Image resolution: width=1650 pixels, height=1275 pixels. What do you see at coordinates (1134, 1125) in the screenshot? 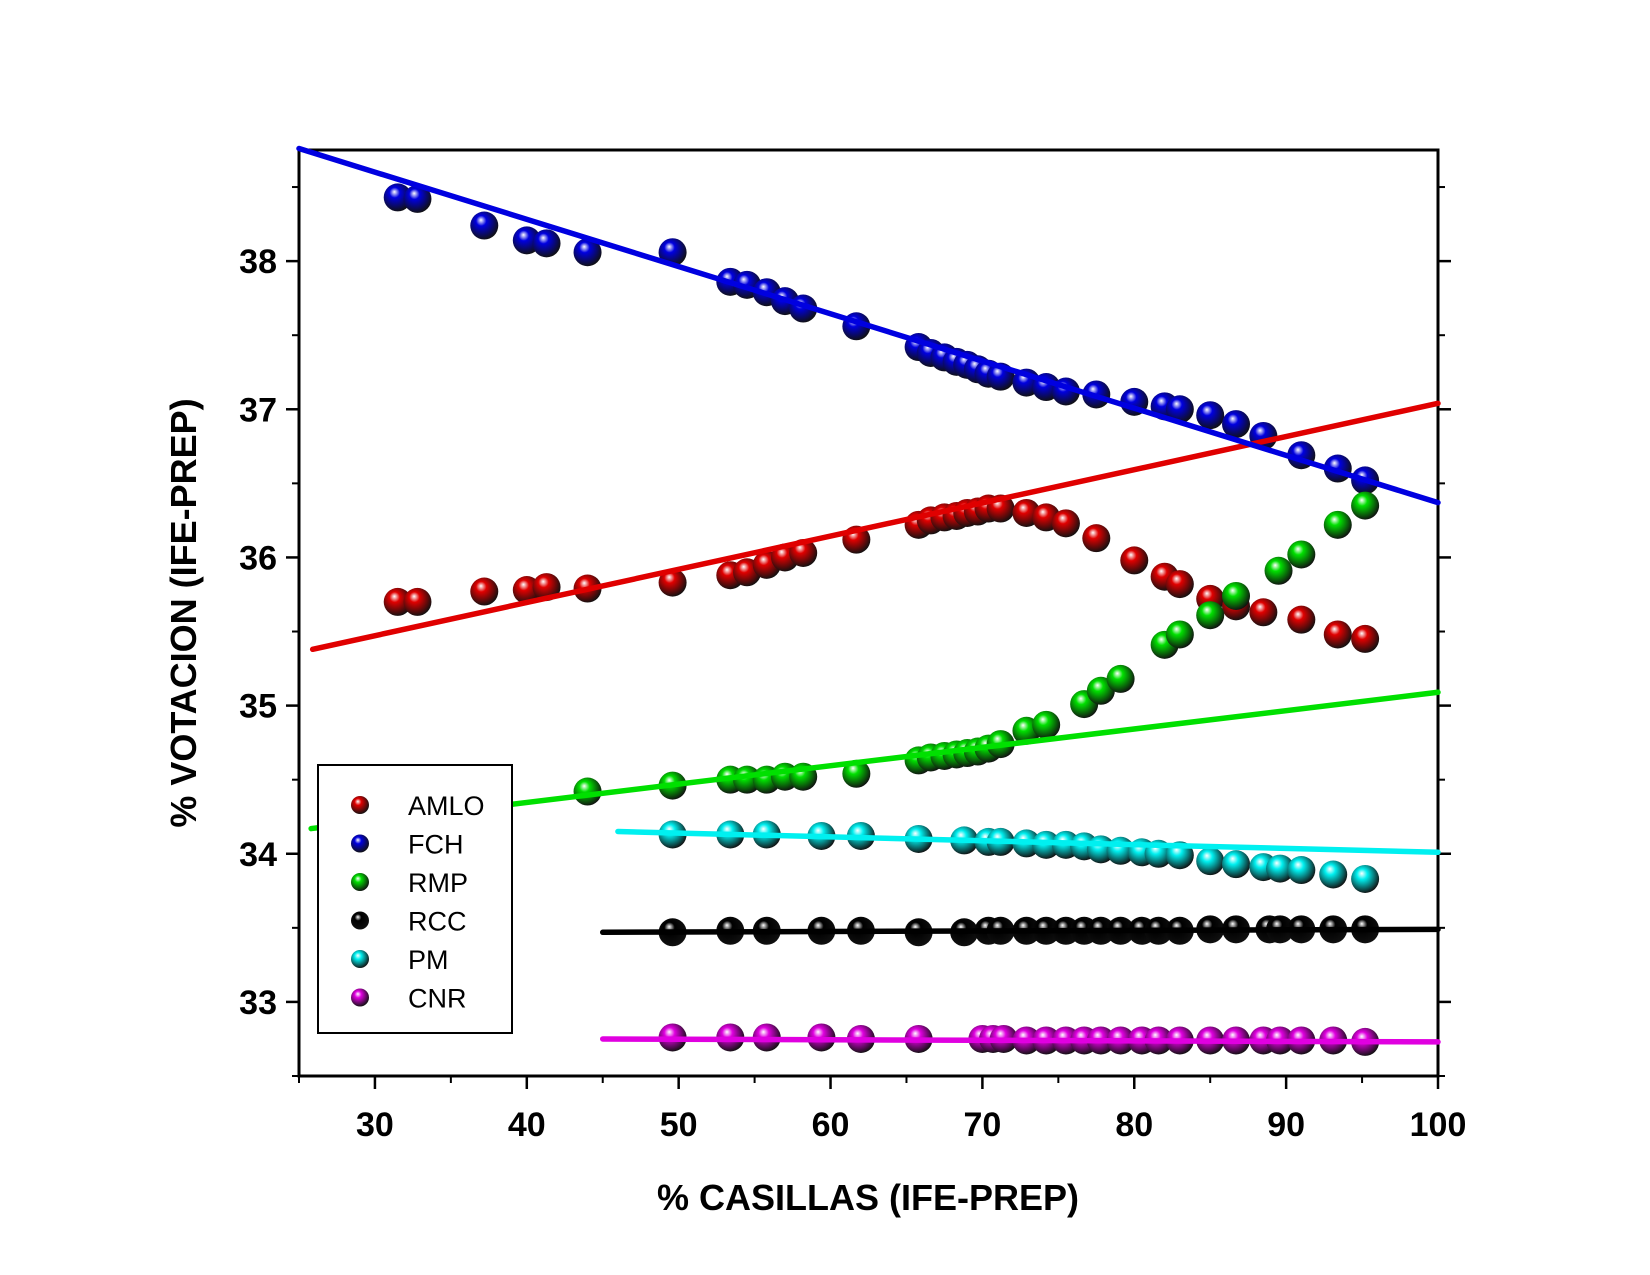
I see `x-tick-label: 80` at bounding box center [1134, 1125].